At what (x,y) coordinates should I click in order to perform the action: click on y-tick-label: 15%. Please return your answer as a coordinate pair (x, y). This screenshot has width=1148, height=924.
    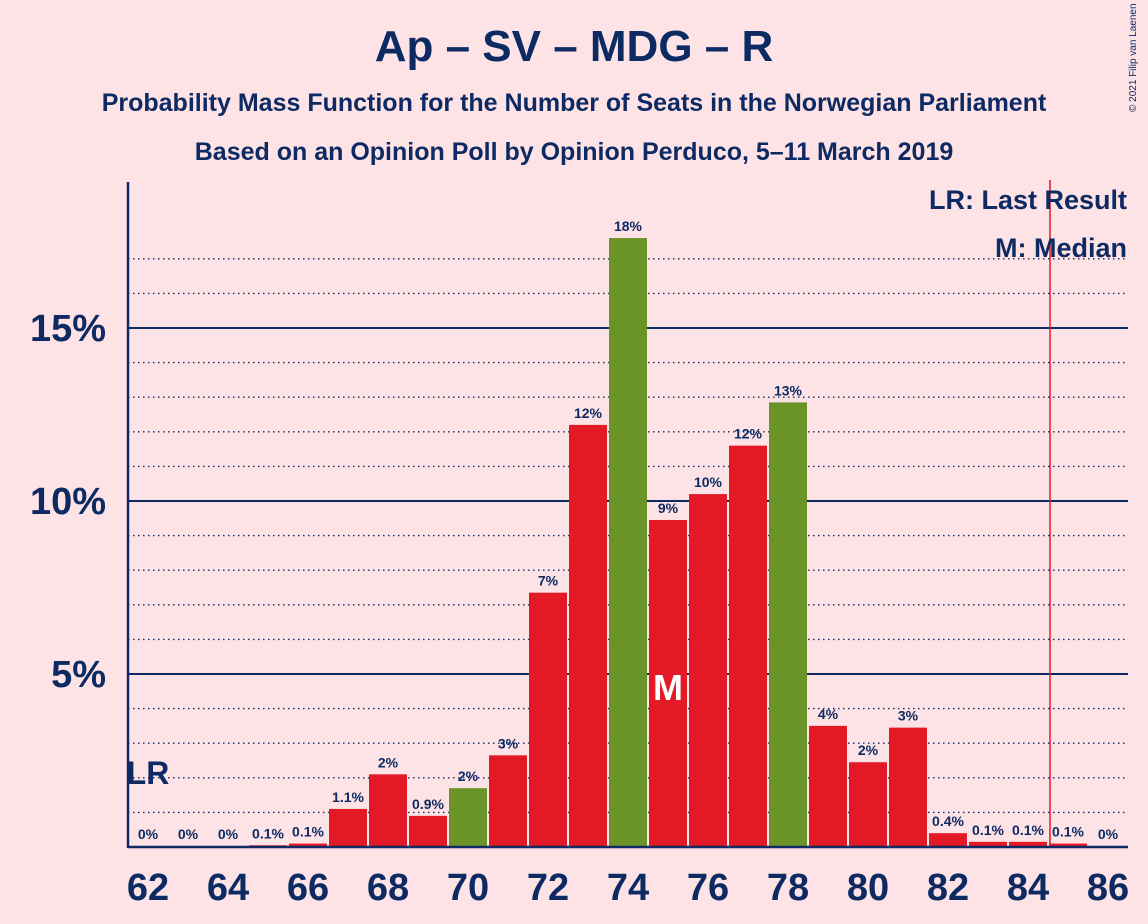
    Looking at the image, I should click on (68, 329).